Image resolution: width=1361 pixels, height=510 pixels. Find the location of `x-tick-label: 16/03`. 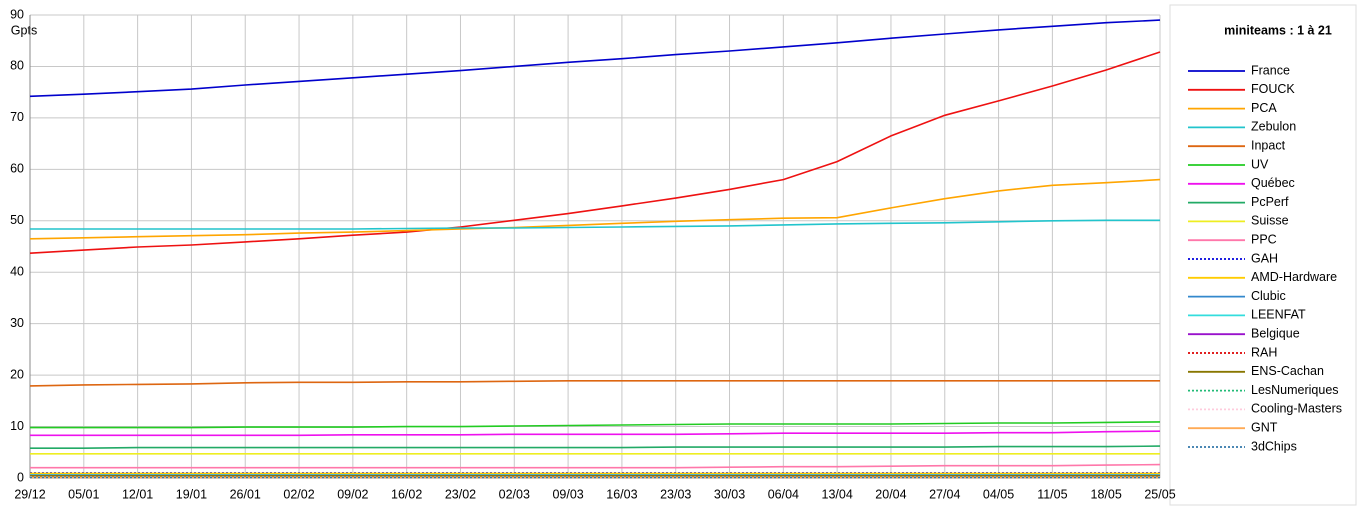

x-tick-label: 16/03 is located at coordinates (621, 494).